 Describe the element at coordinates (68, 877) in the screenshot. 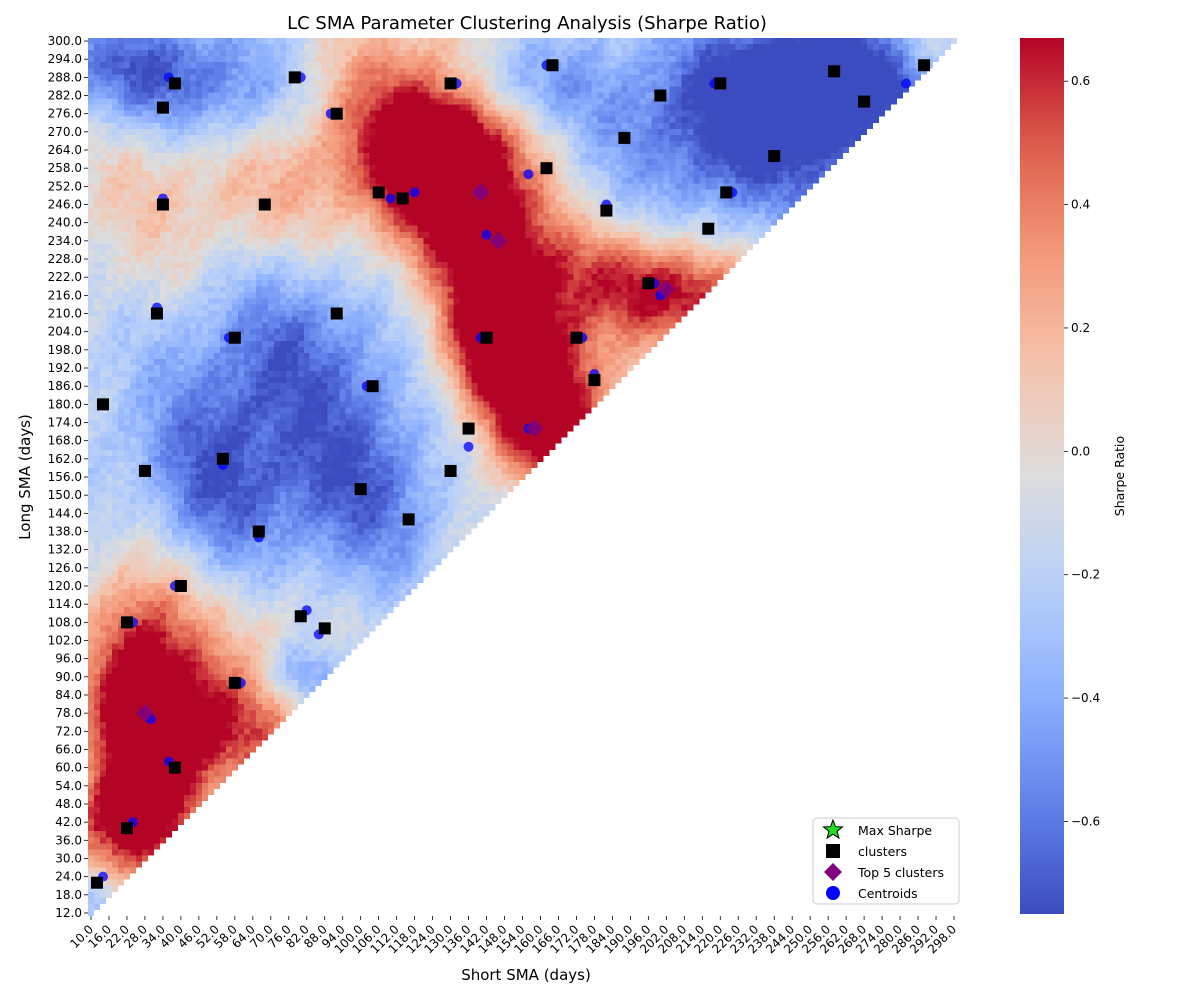

I see `y-tick-label: 24.0` at that location.